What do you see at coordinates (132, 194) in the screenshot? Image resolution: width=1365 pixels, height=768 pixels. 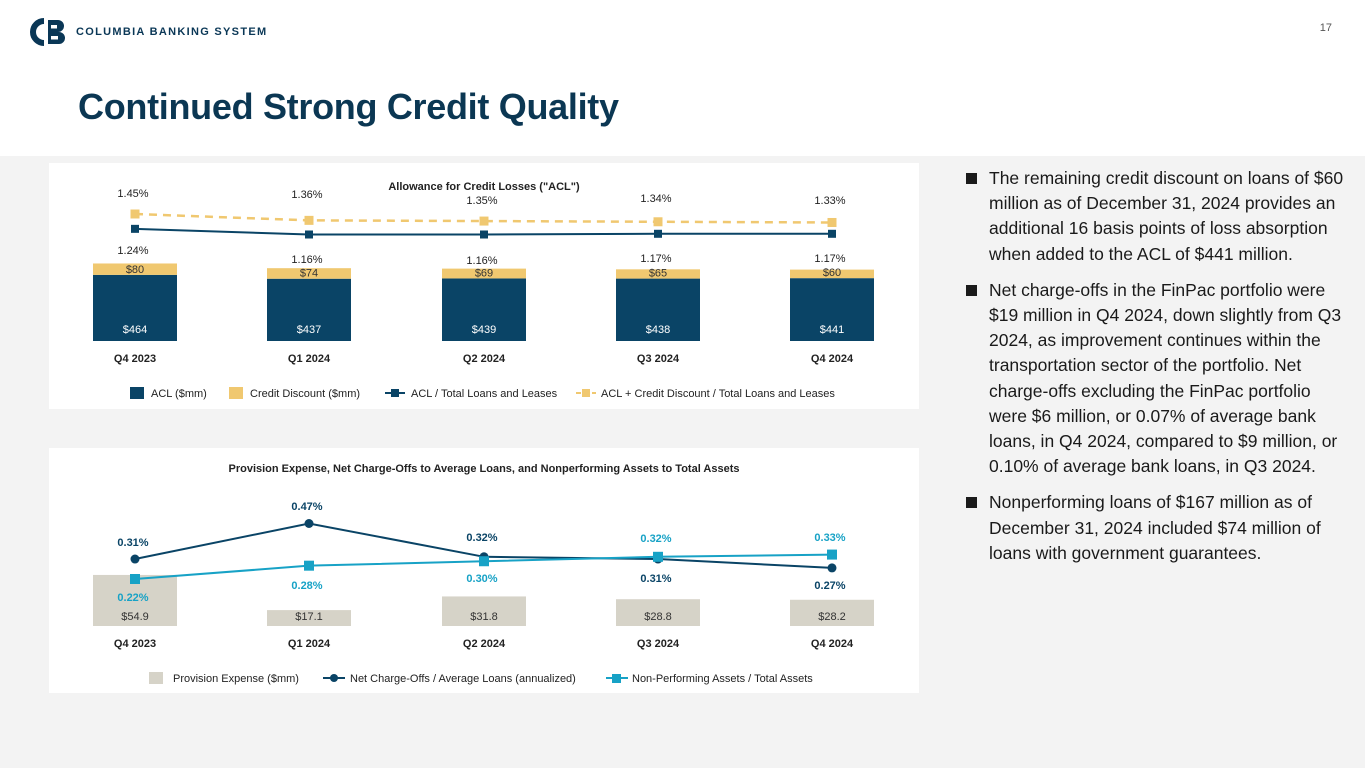 I see `acl-discount-ratio-label: 1.45%` at bounding box center [132, 194].